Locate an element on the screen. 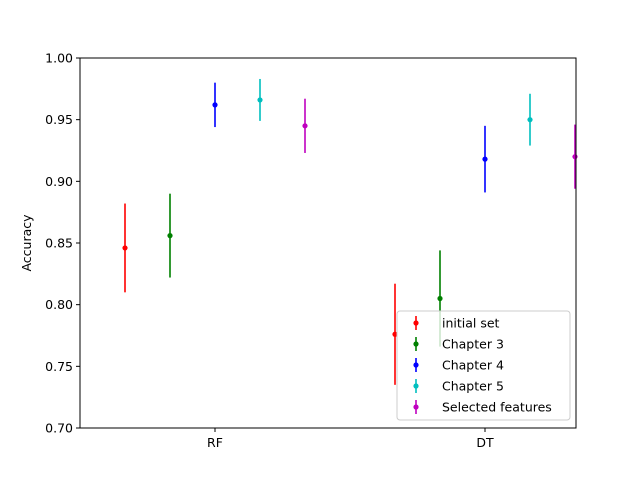  legend-label-chapter-3: Chapter 3 is located at coordinates (473, 344).